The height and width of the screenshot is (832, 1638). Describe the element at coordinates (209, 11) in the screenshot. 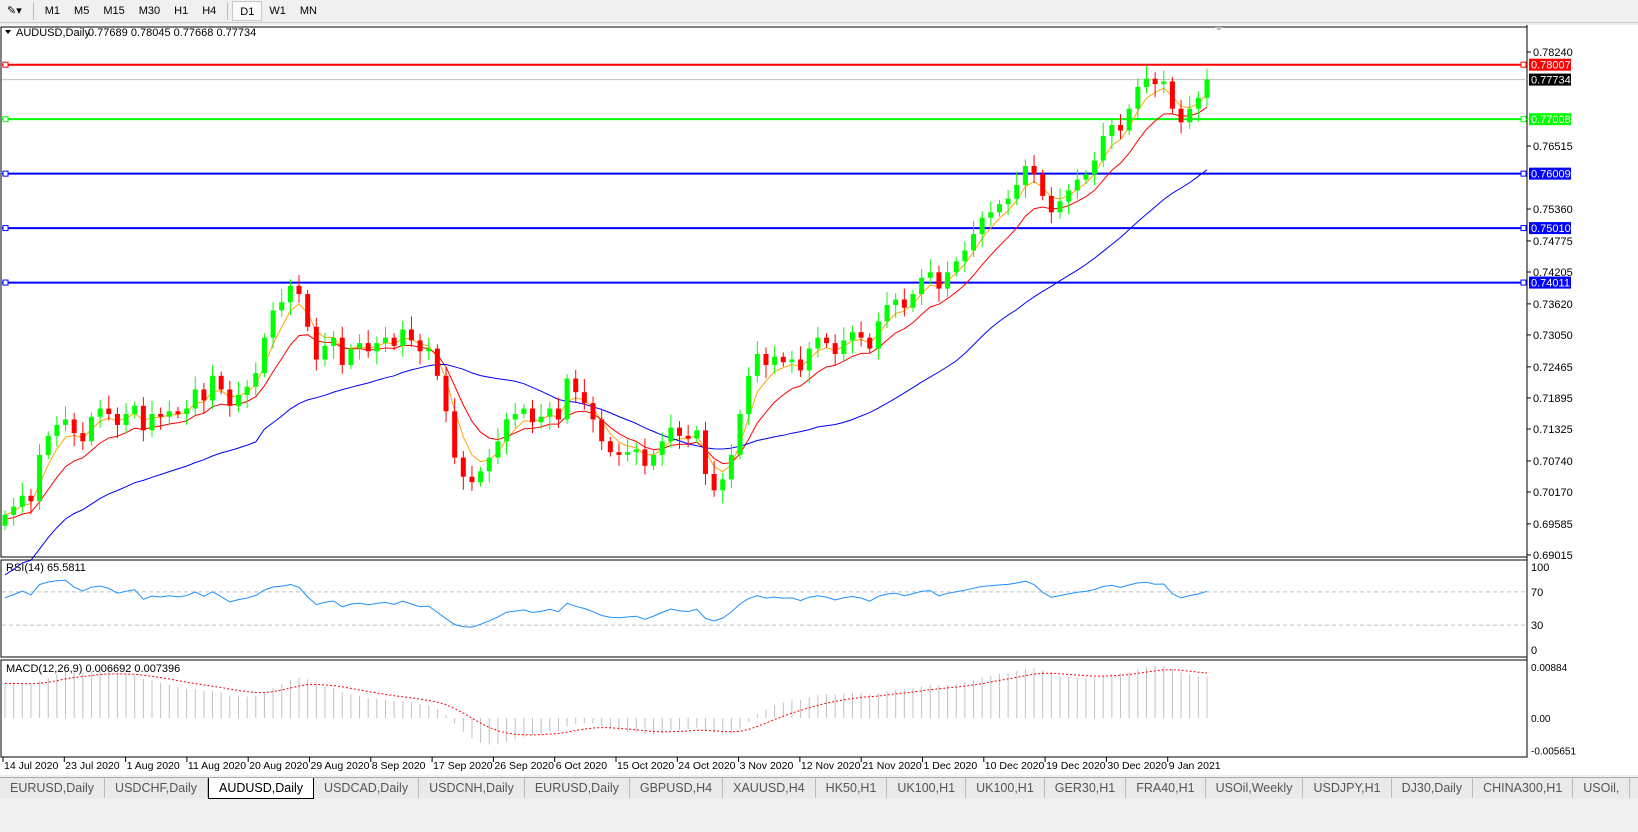

I see `timeframe-h4: H4` at that location.